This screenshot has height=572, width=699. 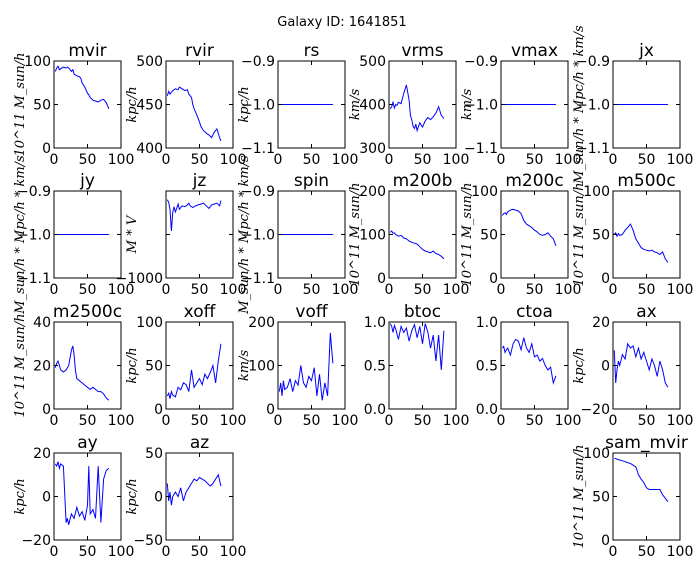 What do you see at coordinates (297, 104) in the screenshot?
I see `panel-rs: rs 0 50 100 −1.1 −1.0 −0.9 kpc/h` at bounding box center [297, 104].